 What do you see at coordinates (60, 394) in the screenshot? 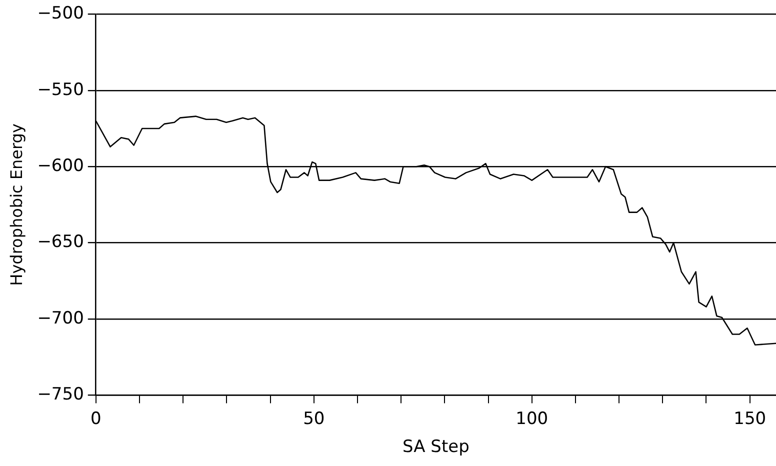
I see `y-tick-label: −750` at bounding box center [60, 394].